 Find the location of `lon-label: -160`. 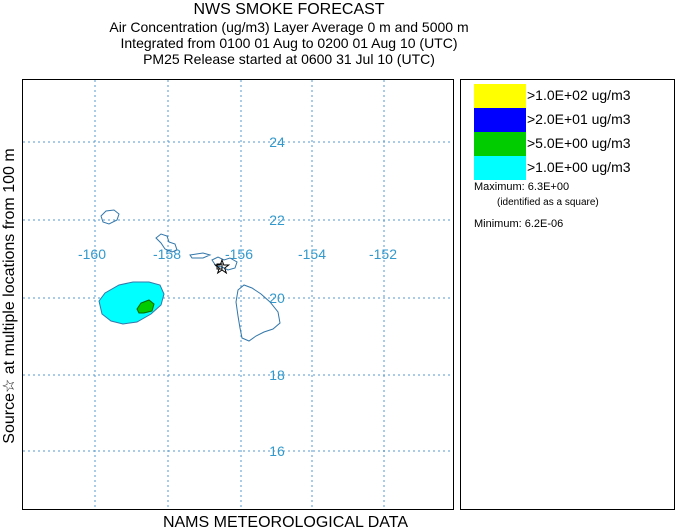

lon-label: -160 is located at coordinates (92, 254).